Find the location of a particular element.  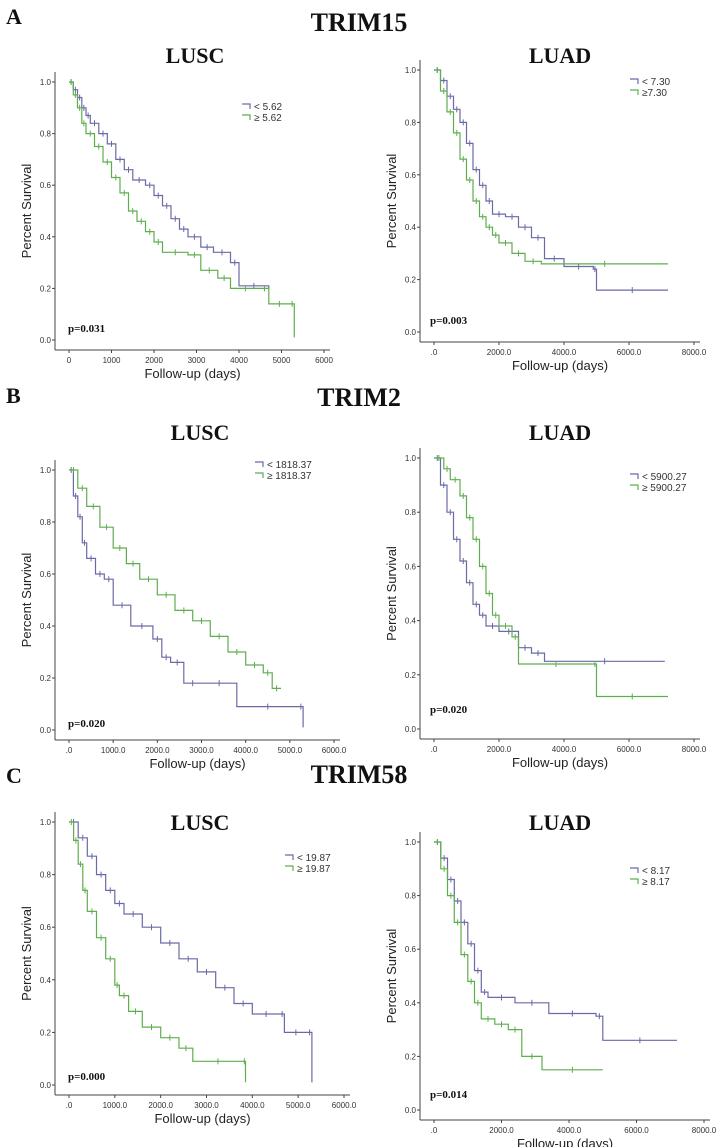

panel-letter-c: C is located at coordinates (14, 775).